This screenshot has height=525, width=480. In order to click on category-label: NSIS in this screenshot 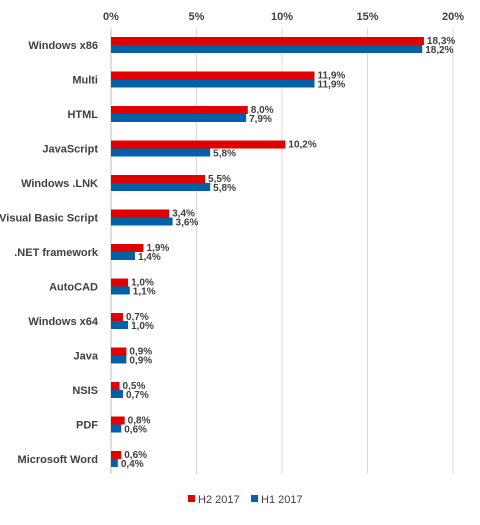, I will do `click(85, 391)`.